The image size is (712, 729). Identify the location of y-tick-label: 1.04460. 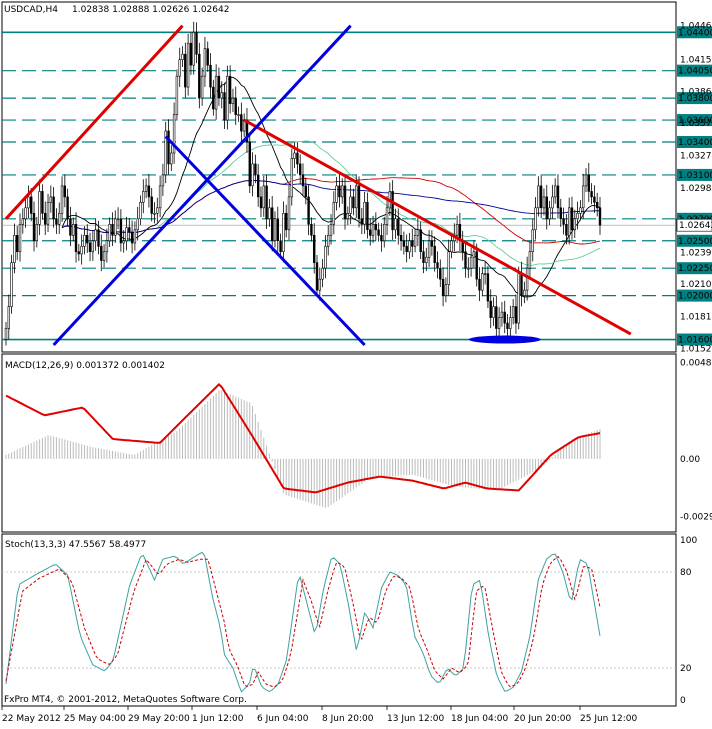
(696, 27).